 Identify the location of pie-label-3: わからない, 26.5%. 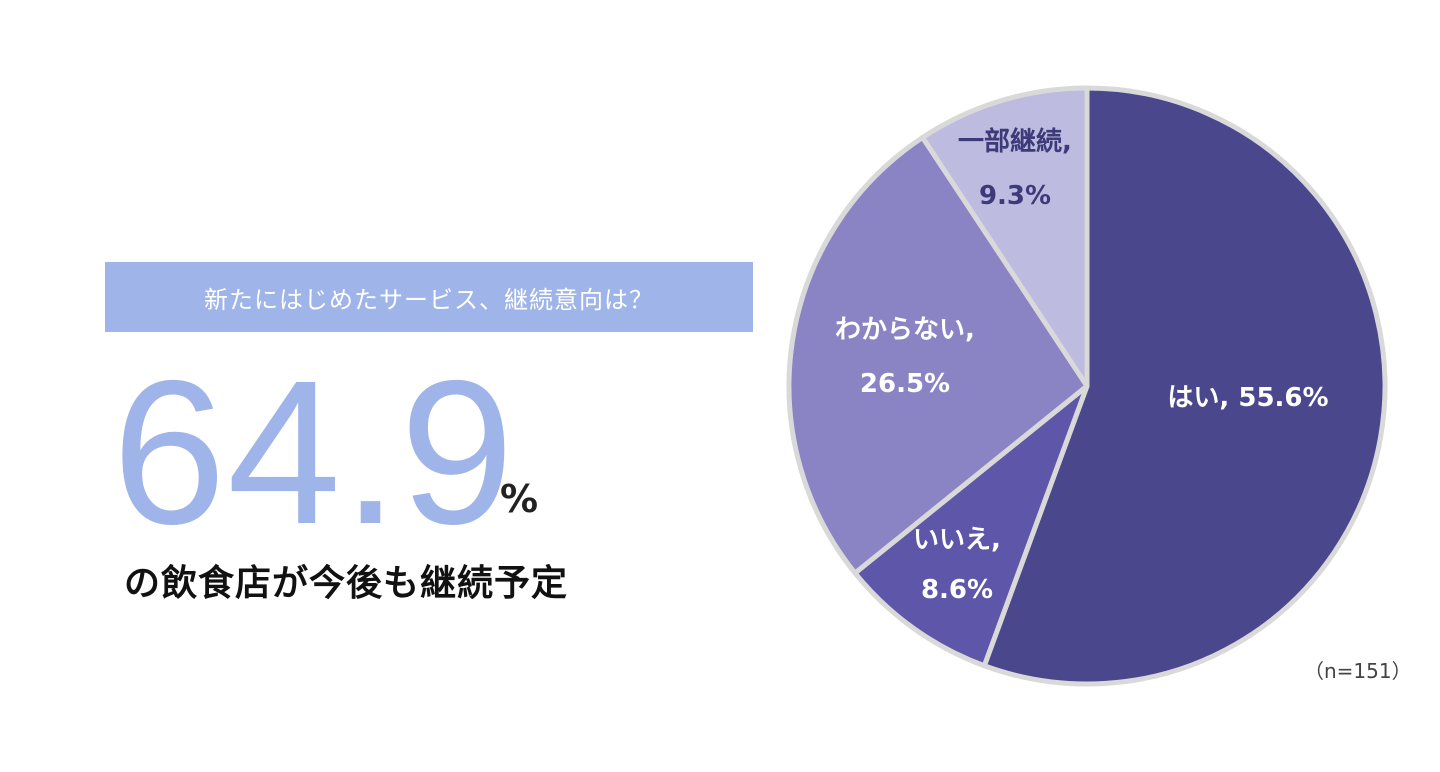
(905, 357).